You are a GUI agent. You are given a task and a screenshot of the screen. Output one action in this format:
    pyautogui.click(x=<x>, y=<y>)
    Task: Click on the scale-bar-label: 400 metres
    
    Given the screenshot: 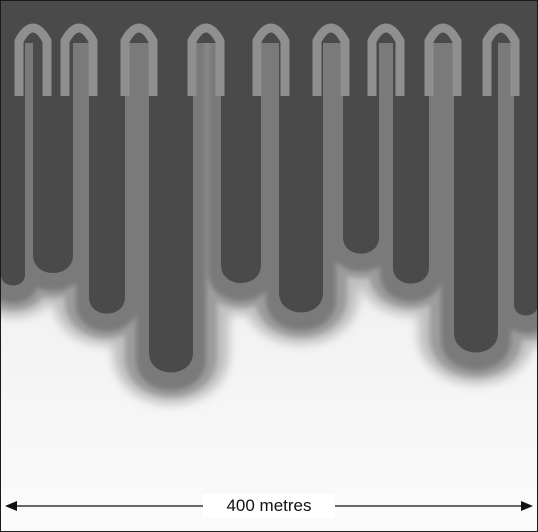 What is the action you would take?
    pyautogui.click(x=269, y=506)
    